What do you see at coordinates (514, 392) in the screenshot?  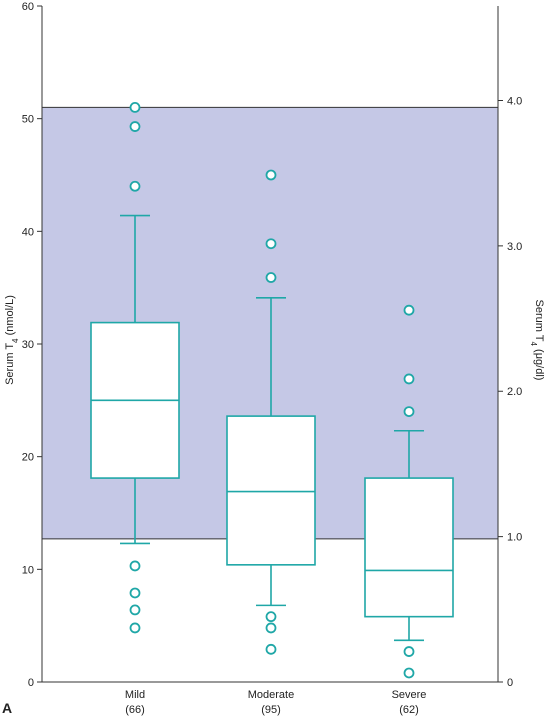 I see `right-tick-label: 2.0` at bounding box center [514, 392].